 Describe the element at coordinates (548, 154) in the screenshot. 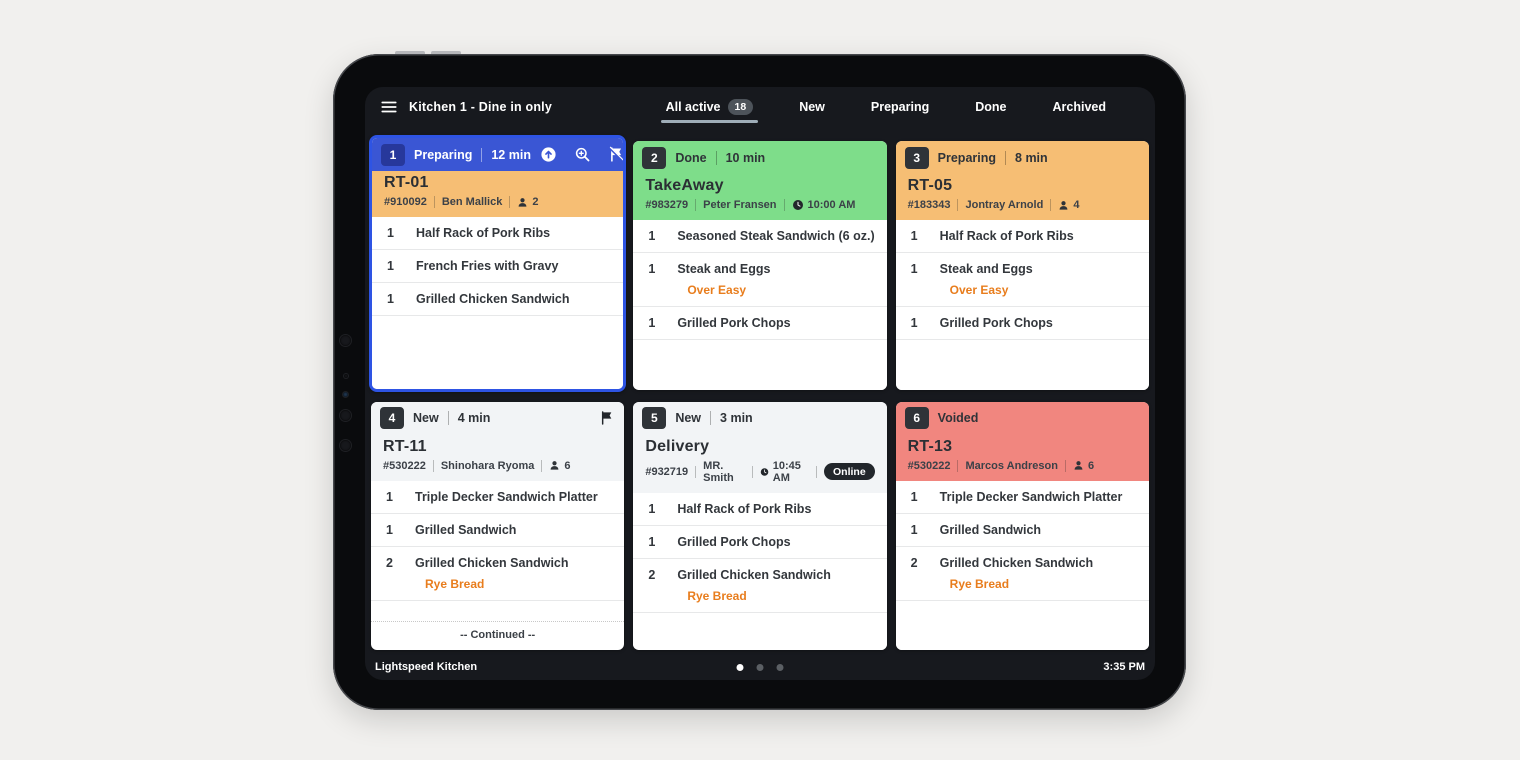

I see `arrow-up-circle-icon` at that location.